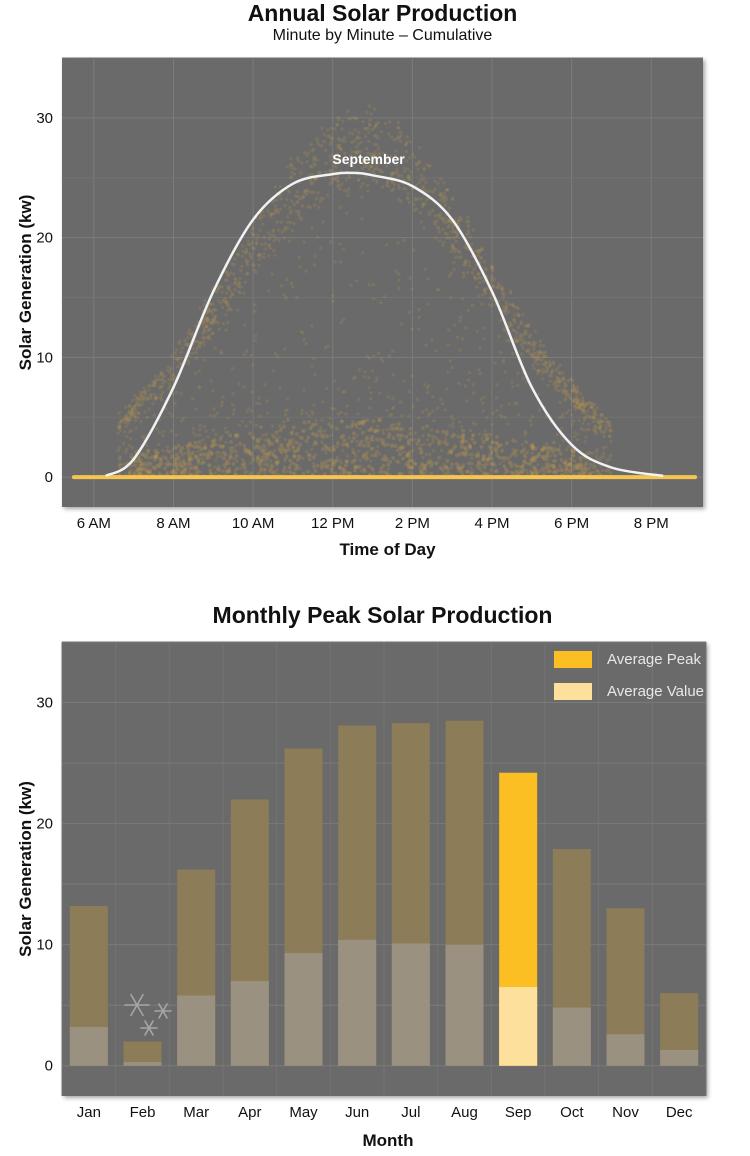 The image size is (750, 1156). What do you see at coordinates (654, 659) in the screenshot?
I see `legend-label: Average Peak` at bounding box center [654, 659].